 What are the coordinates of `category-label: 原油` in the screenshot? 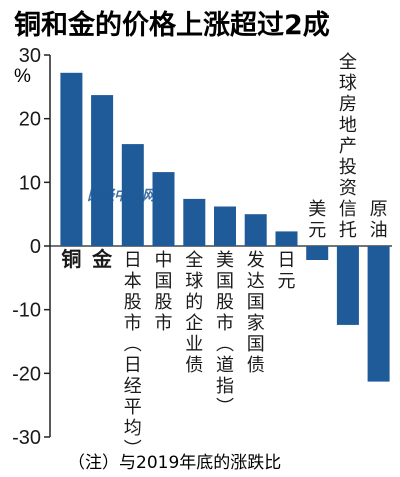 It's located at (379, 220).